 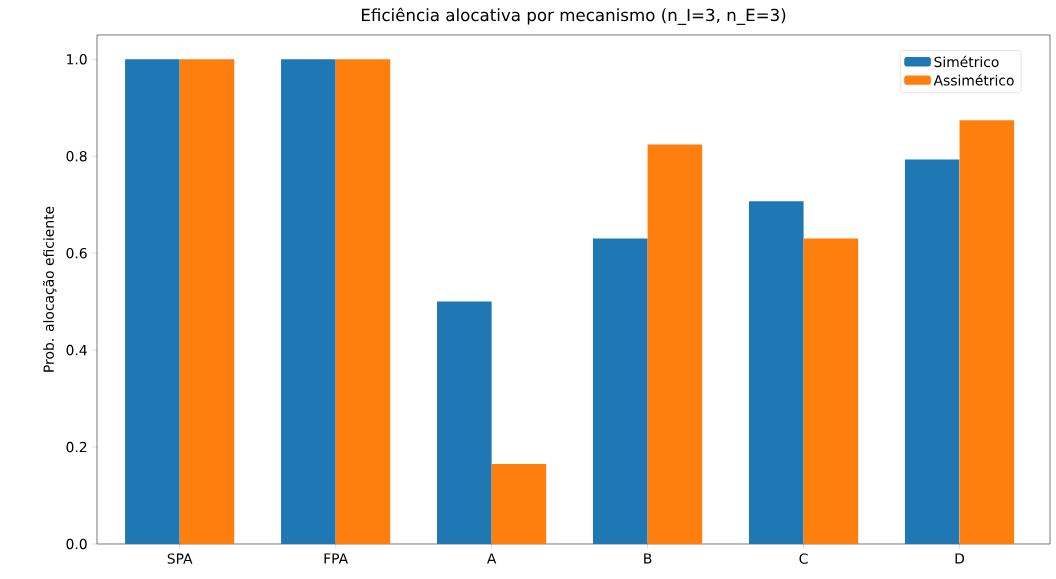 What do you see at coordinates (76, 447) in the screenshot?
I see `y-tick-label: 0.2` at bounding box center [76, 447].